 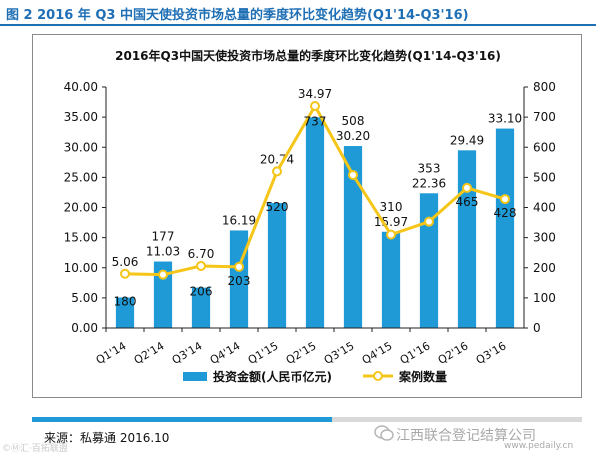 What do you see at coordinates (415, 353) in the screenshot?
I see `x-tick-label: Q1'16` at bounding box center [415, 353].